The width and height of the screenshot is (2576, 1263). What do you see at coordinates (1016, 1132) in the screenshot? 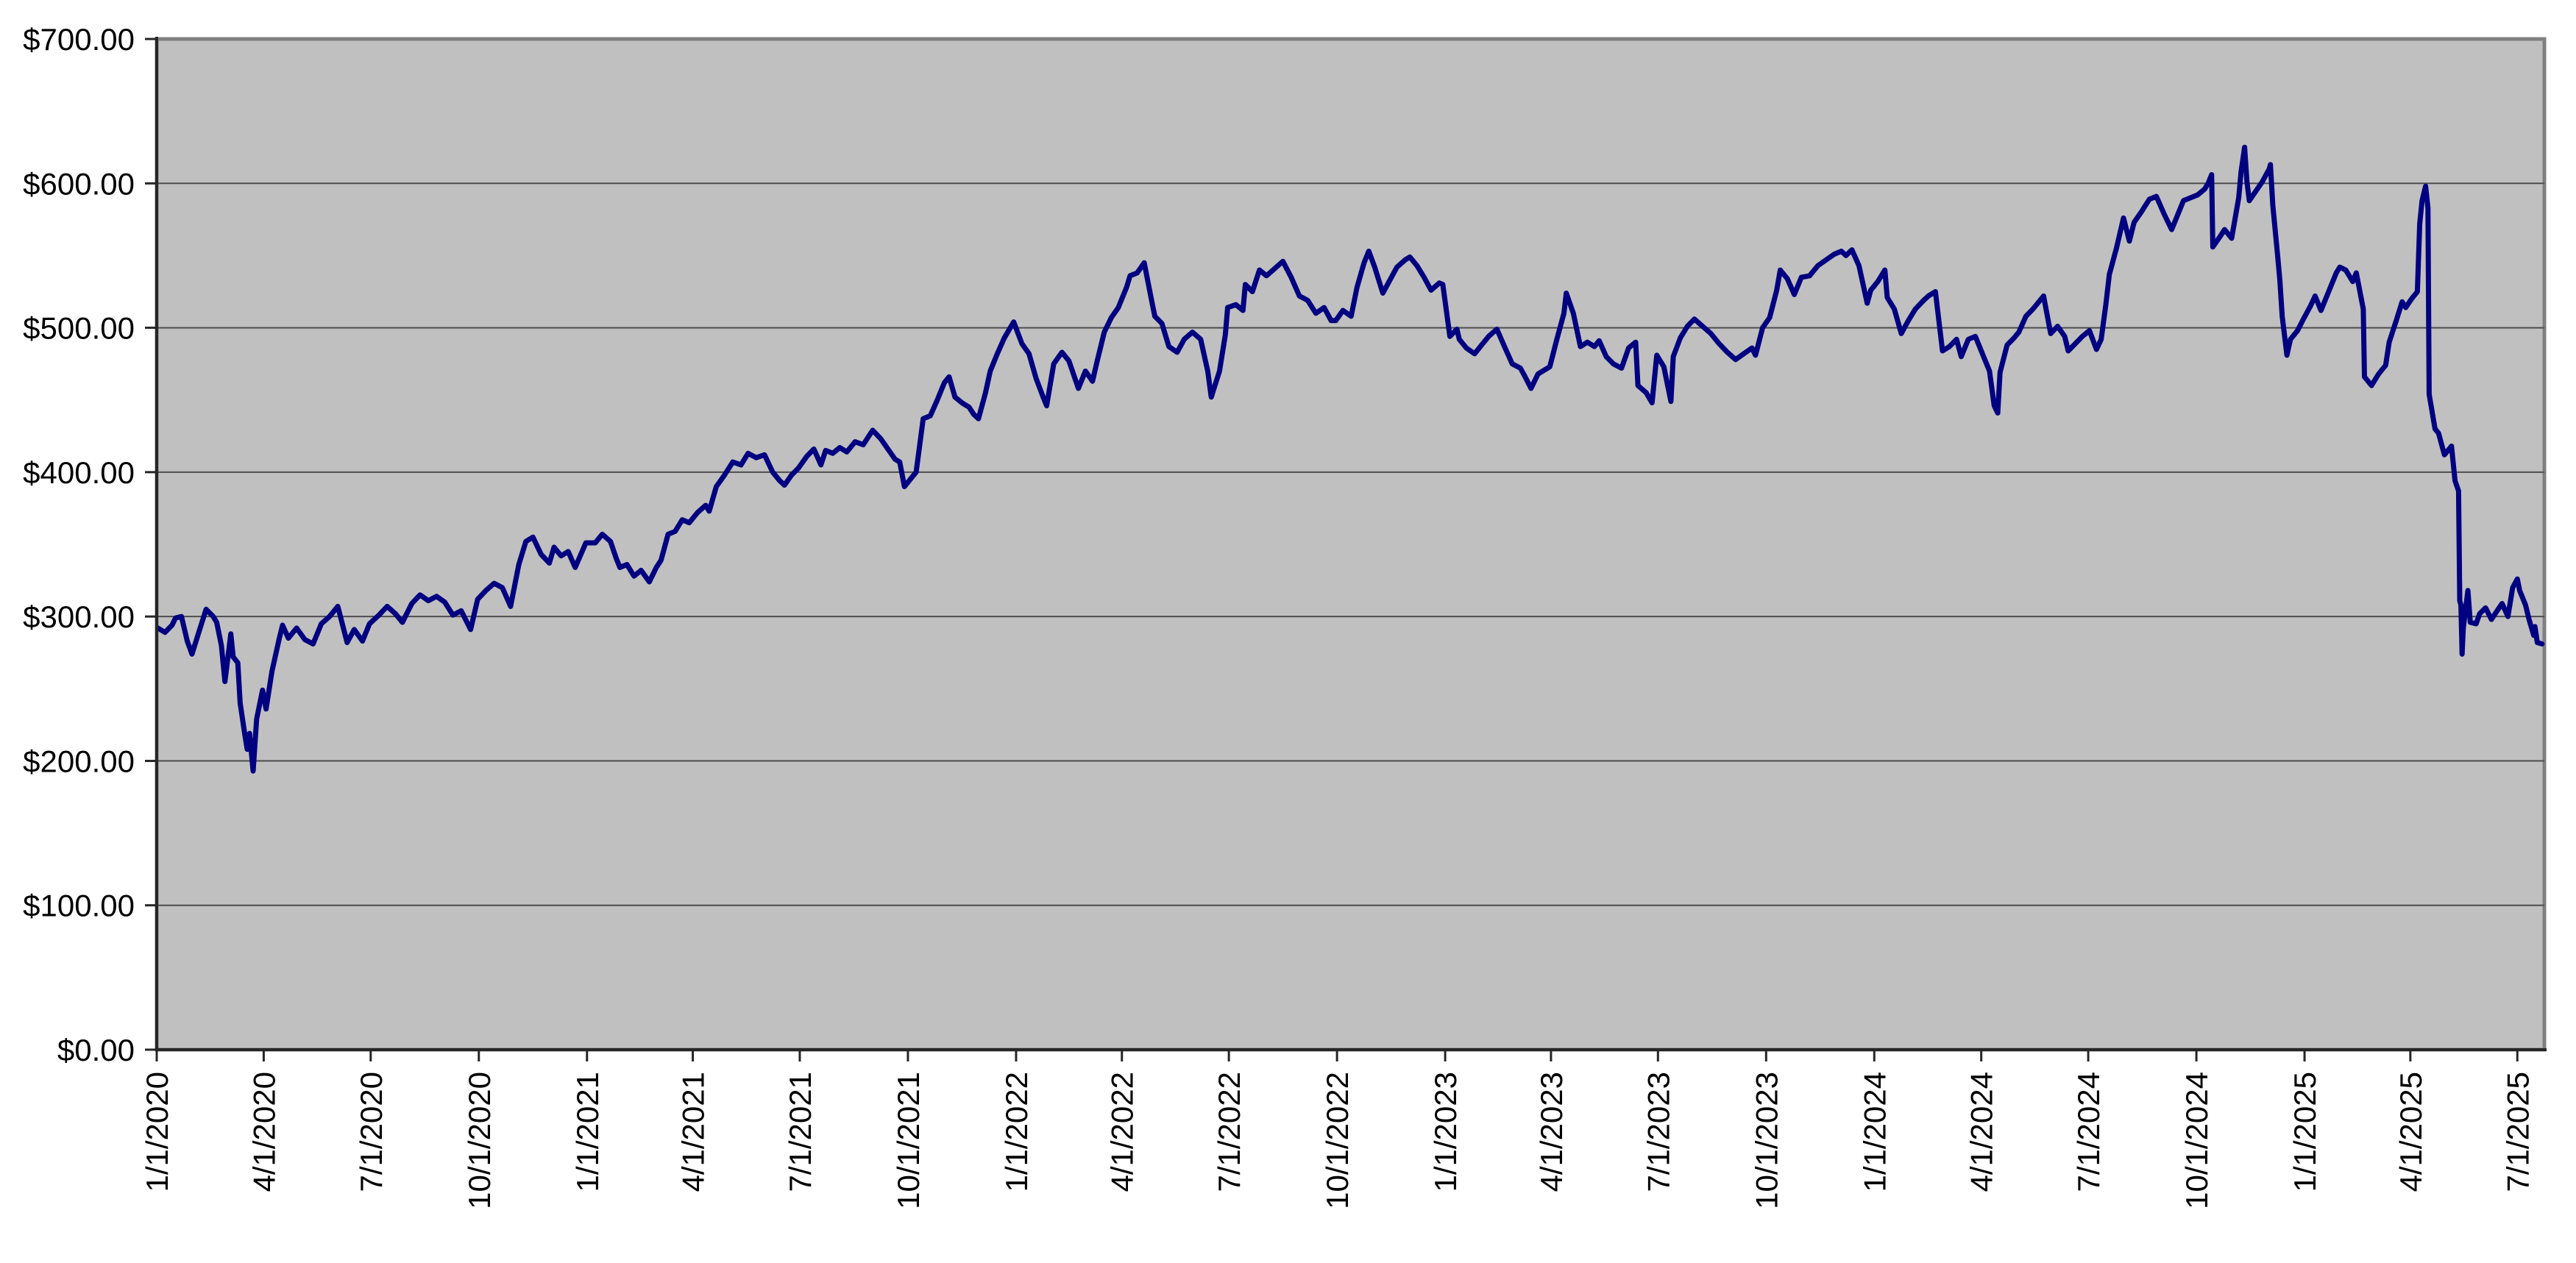
I see `x-axis-label: 1/1/2022` at bounding box center [1016, 1132].